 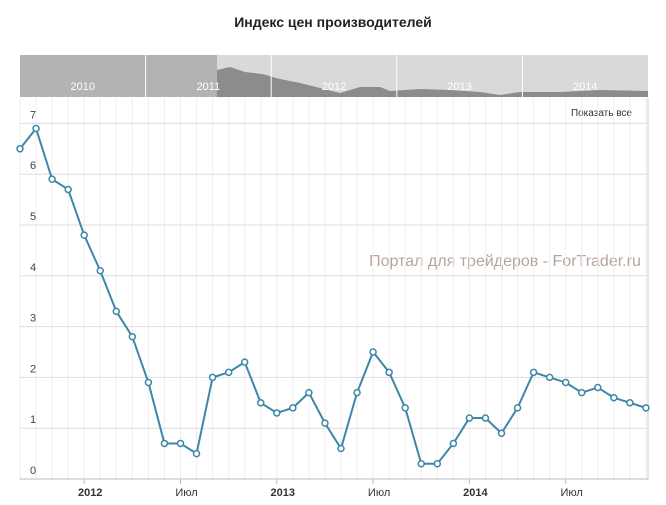 I want to click on x-tick-label: 2012, so click(x=90, y=493).